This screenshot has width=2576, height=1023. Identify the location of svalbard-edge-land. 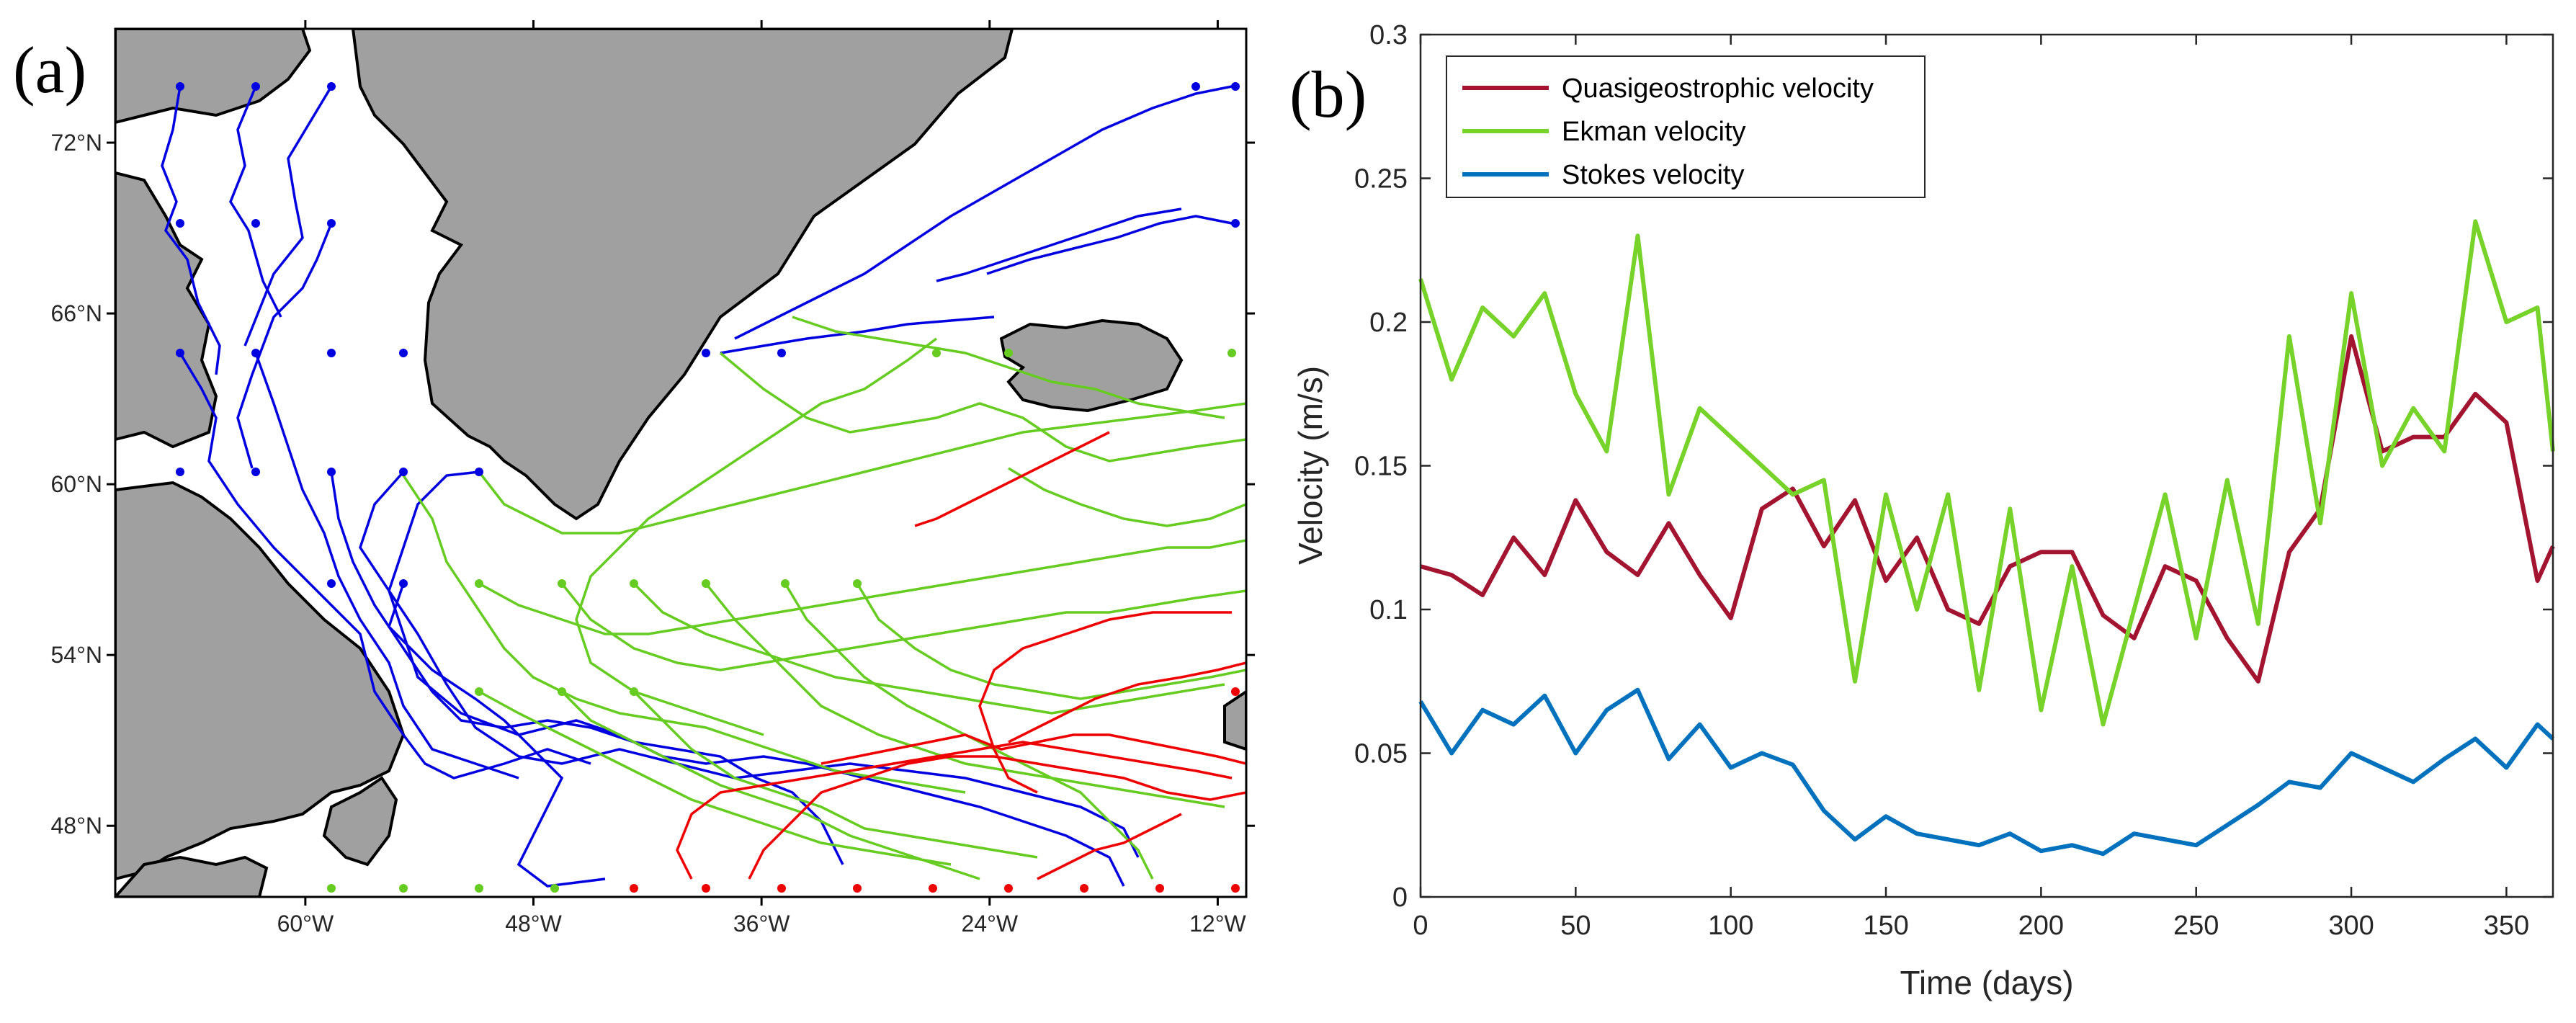
(1234, 720).